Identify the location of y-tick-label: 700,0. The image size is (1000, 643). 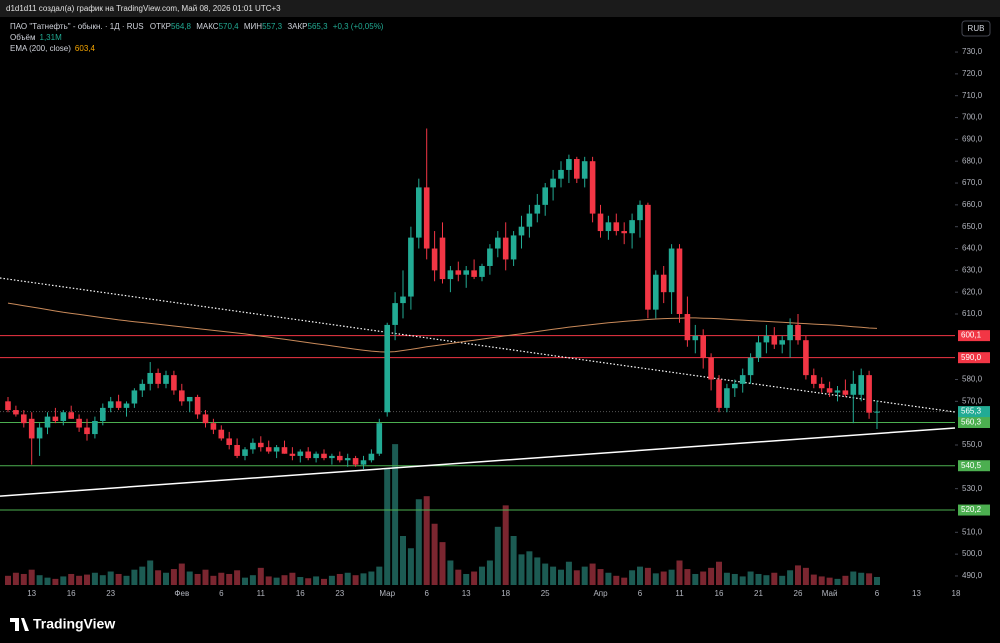
(972, 117).